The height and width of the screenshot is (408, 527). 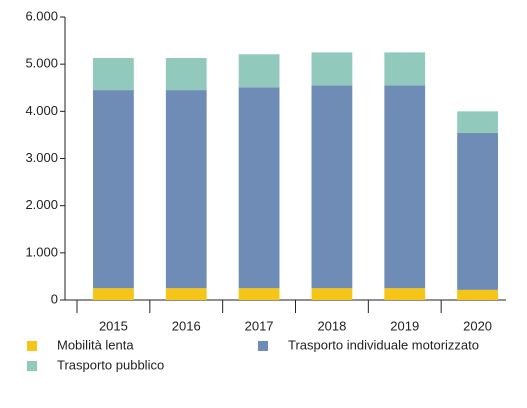 What do you see at coordinates (41, 204) in the screenshot?
I see `y-tick-label: 2.000` at bounding box center [41, 204].